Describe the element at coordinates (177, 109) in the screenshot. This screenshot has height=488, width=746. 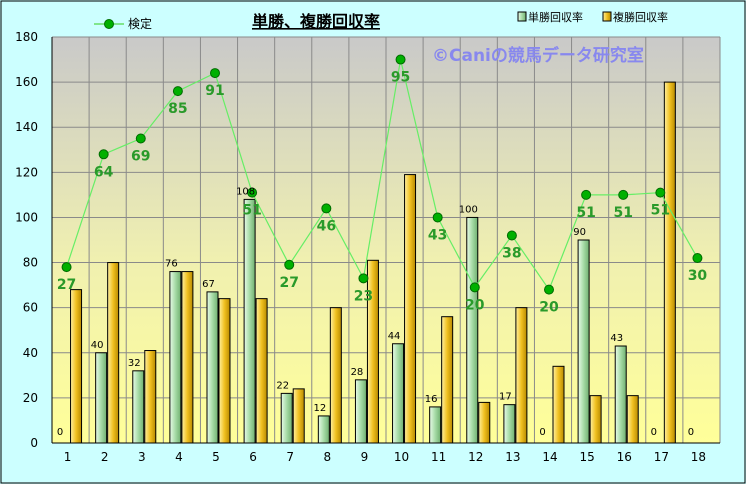
I see `kentei-label: 85` at that location.